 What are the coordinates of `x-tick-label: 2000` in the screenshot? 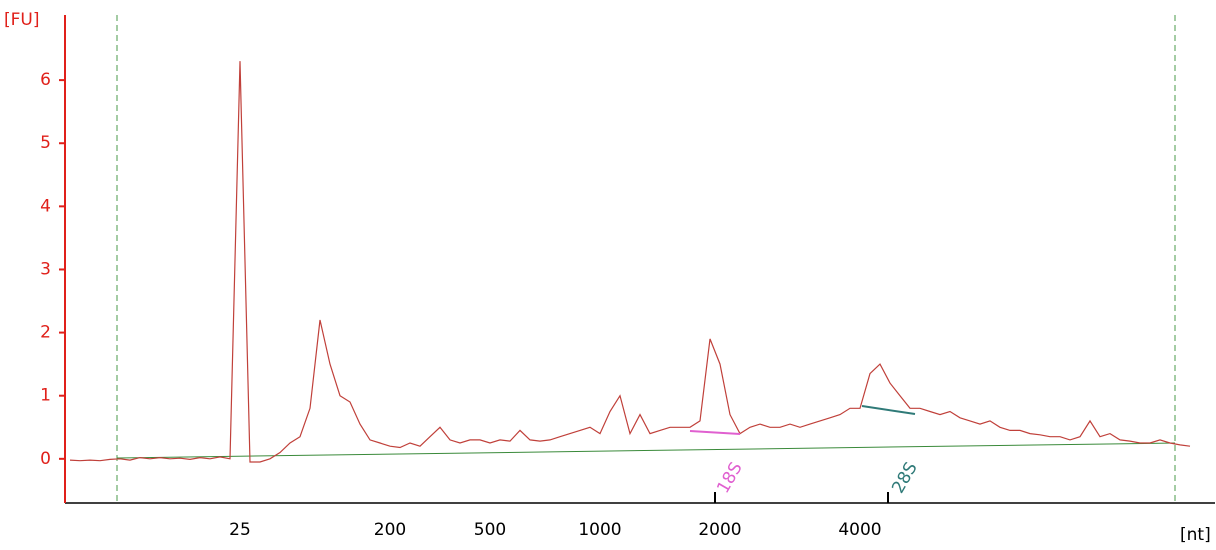 It's located at (719, 530).